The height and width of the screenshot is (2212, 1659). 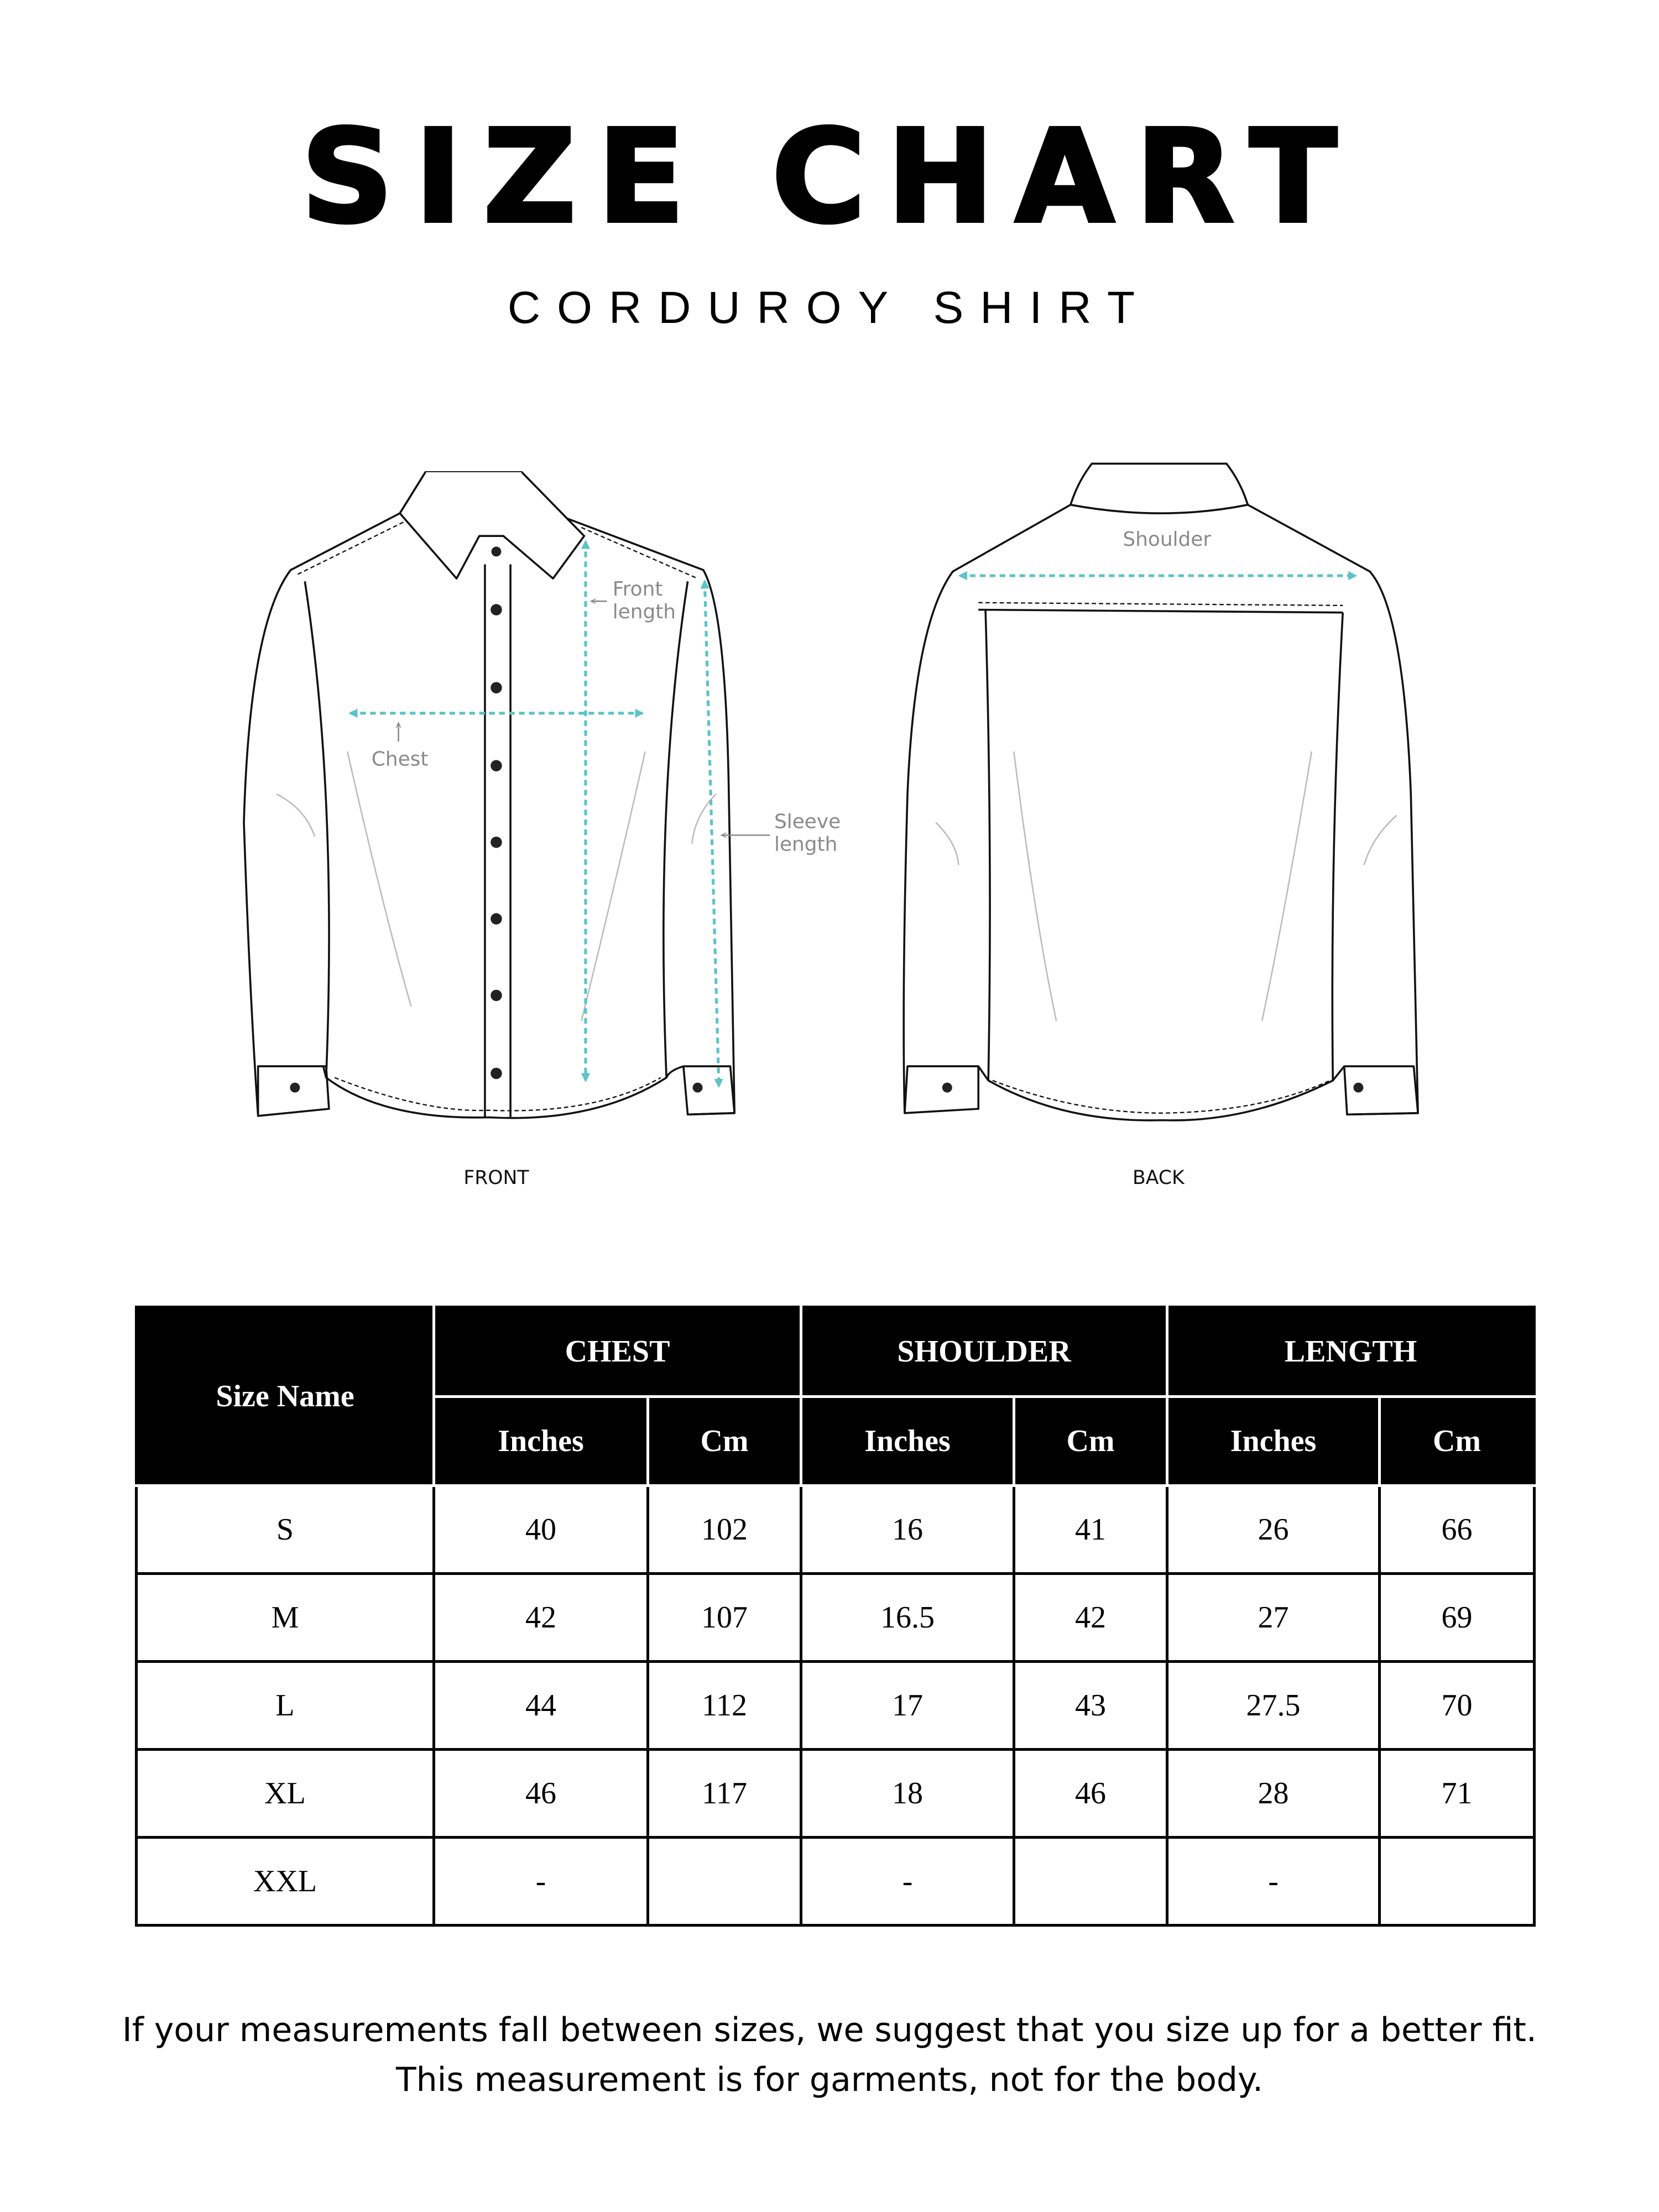 What do you see at coordinates (1274, 1794) in the screenshot?
I see `measurement-cell: 28` at bounding box center [1274, 1794].